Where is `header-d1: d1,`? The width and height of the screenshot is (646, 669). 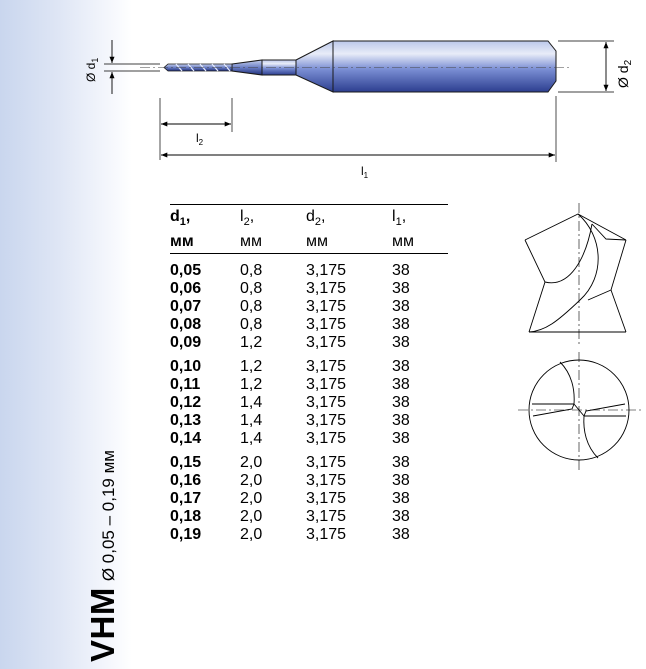 header-d1: d1, is located at coordinates (205, 218).